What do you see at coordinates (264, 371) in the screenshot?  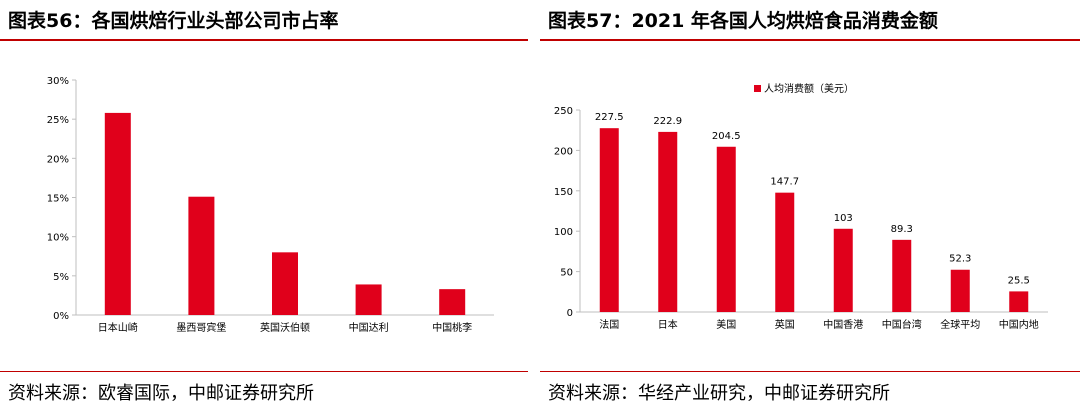 I see `left-footer-rule` at bounding box center [264, 371].